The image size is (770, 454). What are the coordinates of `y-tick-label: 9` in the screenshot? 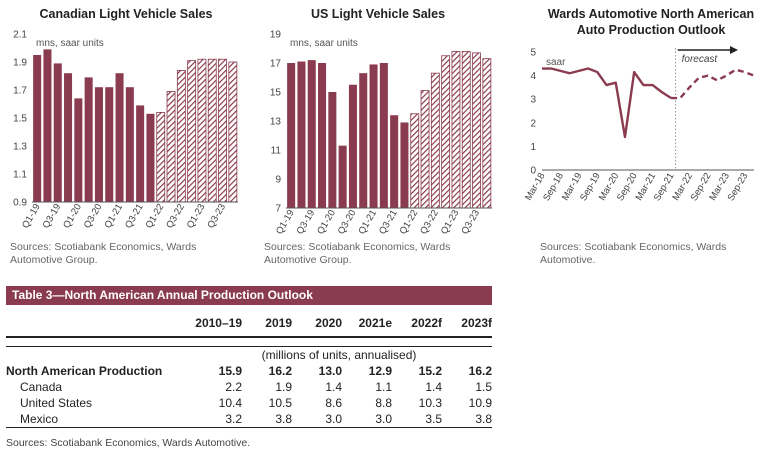 It's located at (278, 180).